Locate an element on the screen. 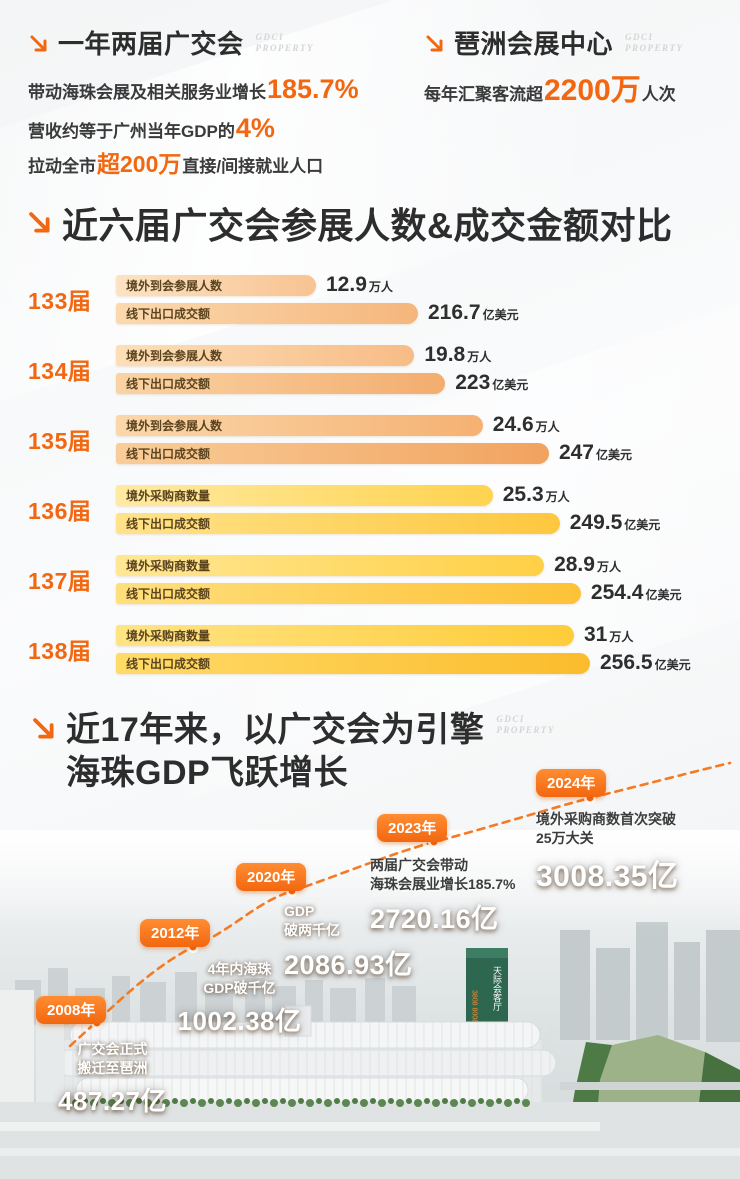 This screenshot has height=1179, width=740. value-number: 256.5 is located at coordinates (626, 662).